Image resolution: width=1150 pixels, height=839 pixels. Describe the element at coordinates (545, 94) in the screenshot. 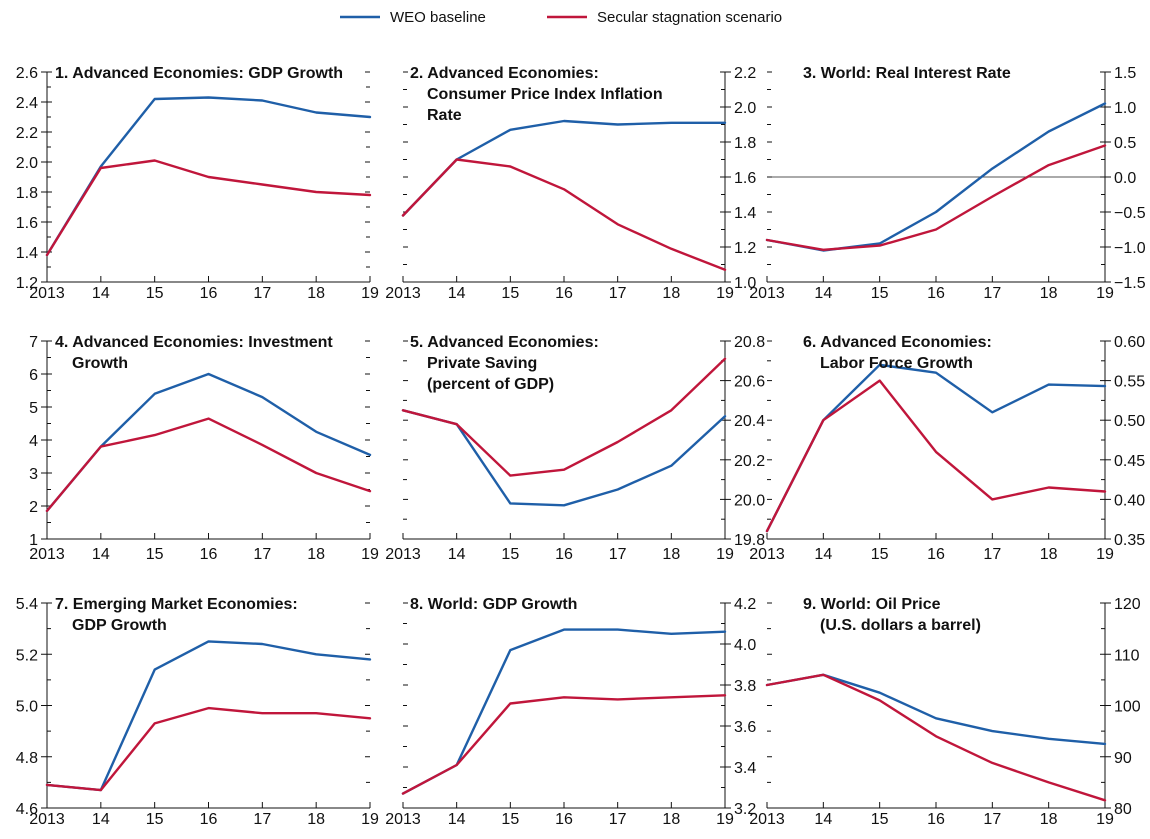

I see `panel-title-line: Consumer Price Index Inflation` at that location.